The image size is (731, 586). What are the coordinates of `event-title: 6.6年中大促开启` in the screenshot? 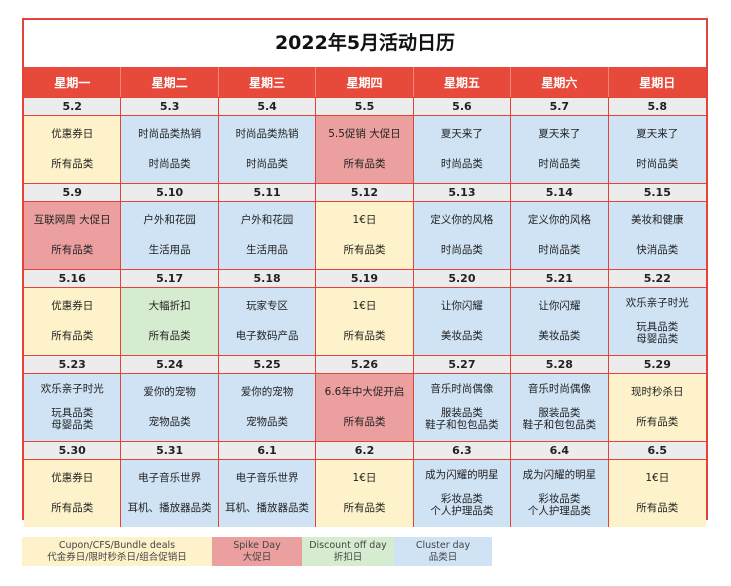 It's located at (364, 392).